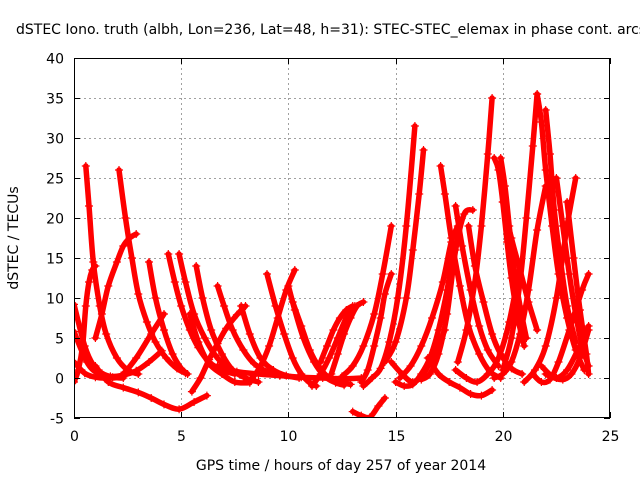  Describe the element at coordinates (55, 300) in the screenshot. I see `y-tick-label: 10` at that location.